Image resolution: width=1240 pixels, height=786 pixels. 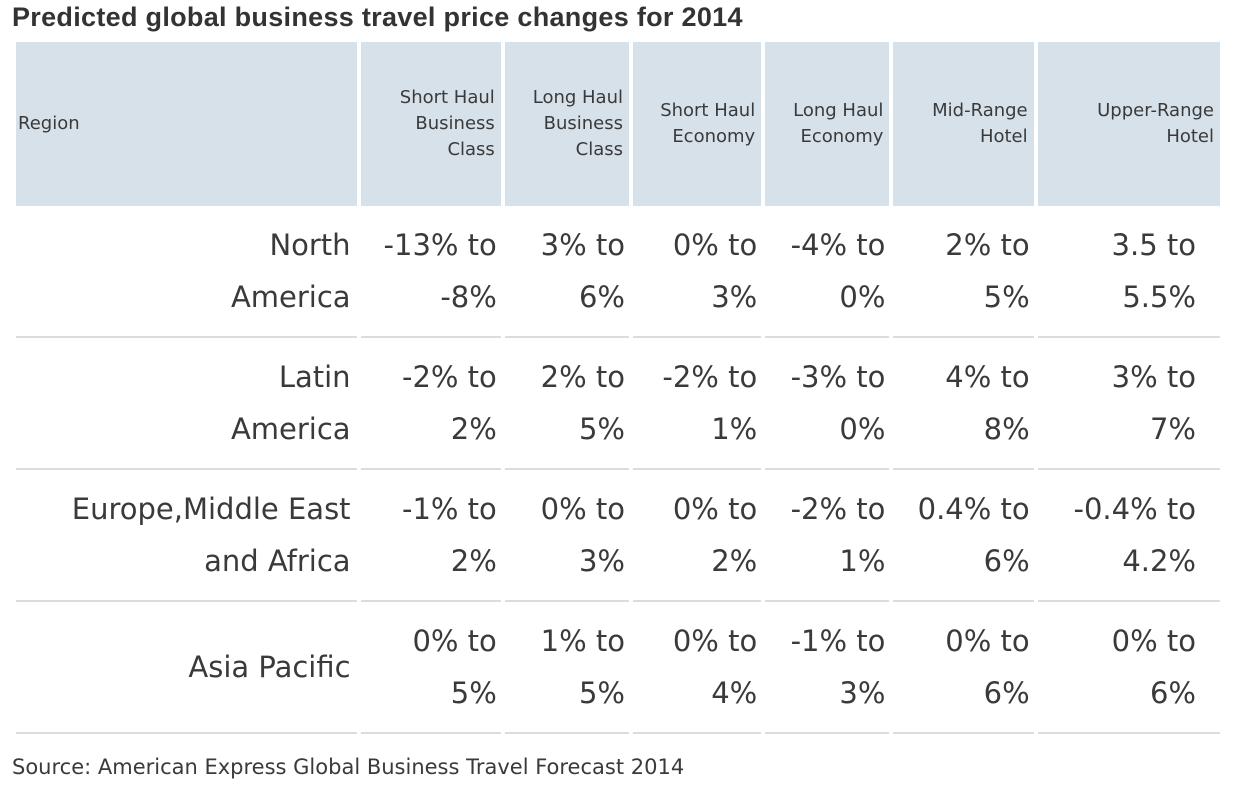 I want to click on value-line: -0.4% to, so click(x=1134, y=509).